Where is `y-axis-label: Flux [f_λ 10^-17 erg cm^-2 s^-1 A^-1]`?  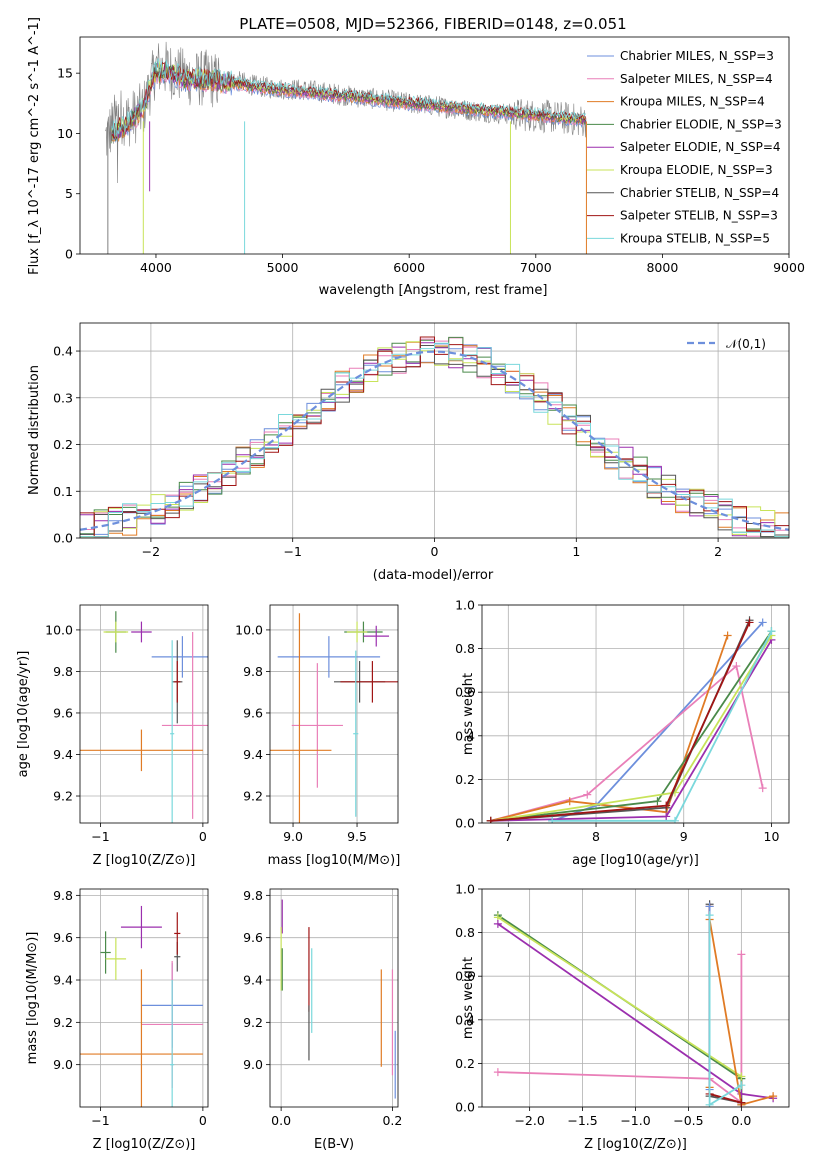 y-axis-label: Flux [f_λ 10^-17 erg cm^-2 s^-1 A^-1] is located at coordinates (34, 146).